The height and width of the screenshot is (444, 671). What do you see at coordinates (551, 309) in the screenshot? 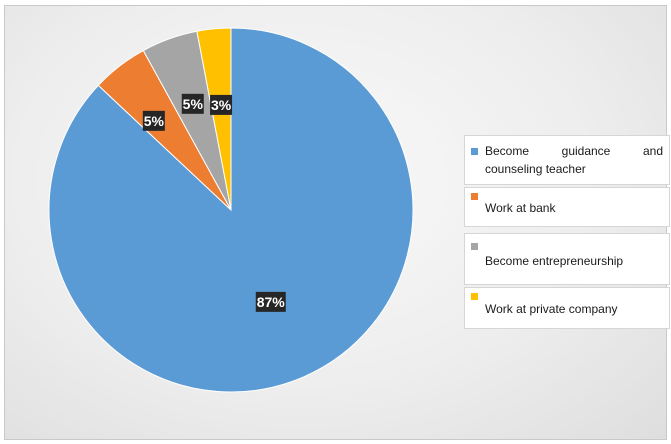
I see `legend-label-private-company: Work at private company` at bounding box center [551, 309].